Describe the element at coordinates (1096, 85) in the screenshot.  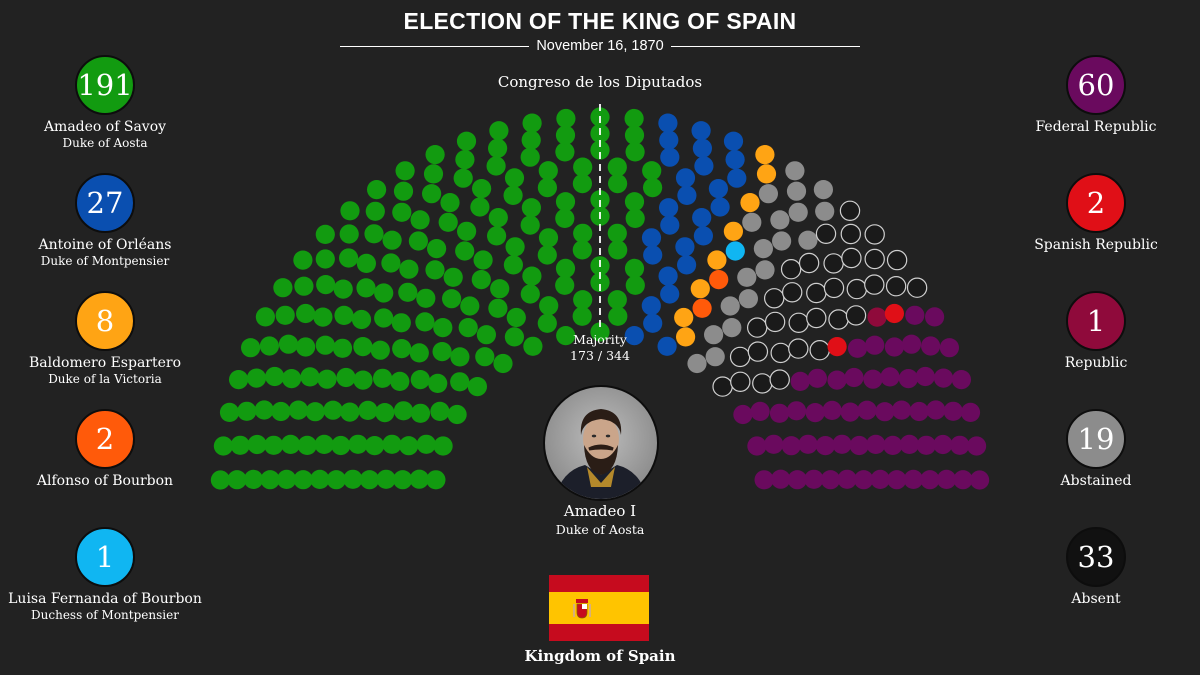
I see `seat-count-badge: 60` at that location.